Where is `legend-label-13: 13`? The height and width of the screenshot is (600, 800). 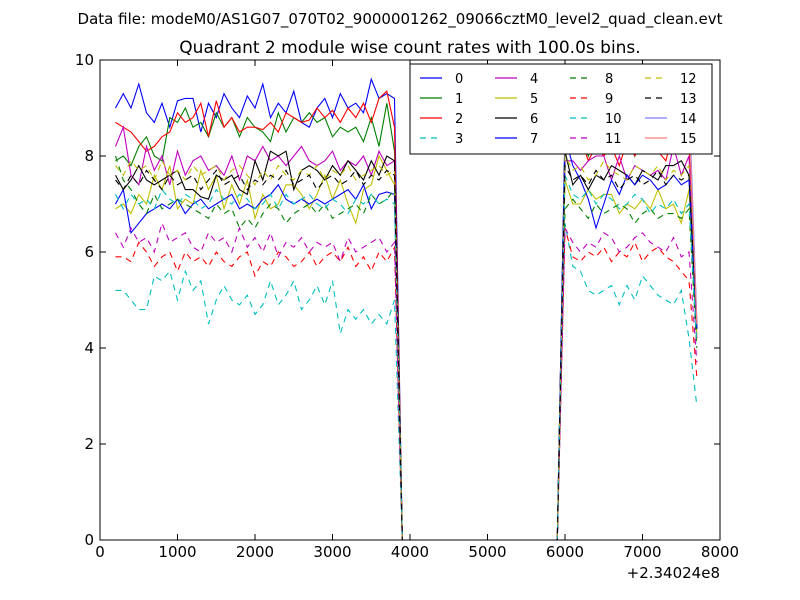
legend-label-13: 13 is located at coordinates (688, 99).